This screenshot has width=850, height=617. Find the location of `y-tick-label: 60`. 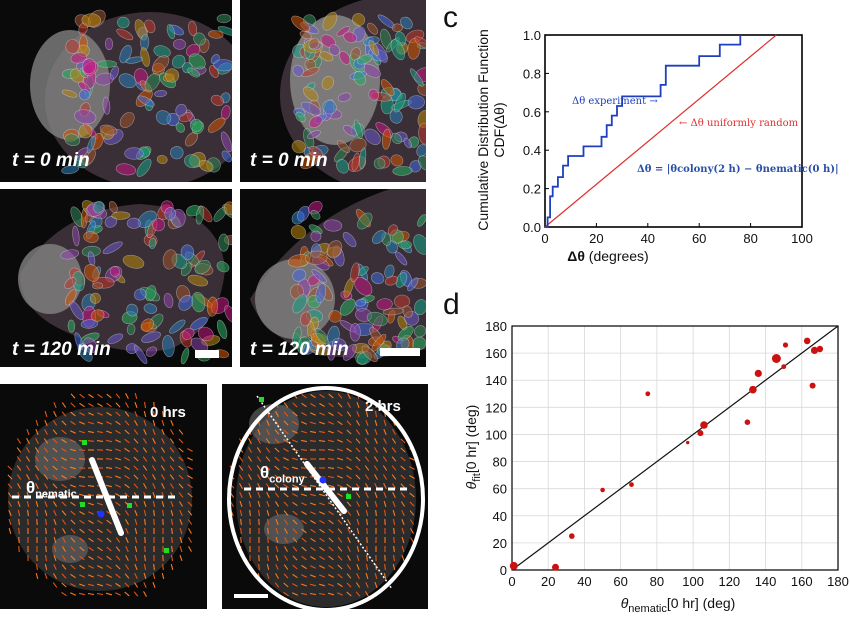

y-tick-label: 60 is located at coordinates (500, 489).